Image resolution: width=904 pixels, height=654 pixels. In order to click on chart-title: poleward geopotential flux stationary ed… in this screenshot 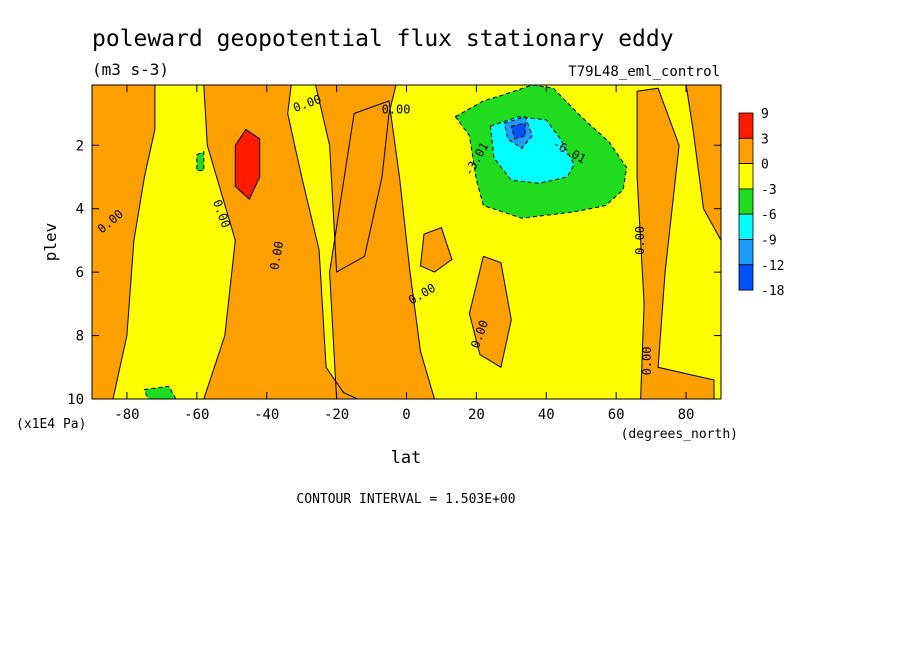, I will do `click(383, 39)`.